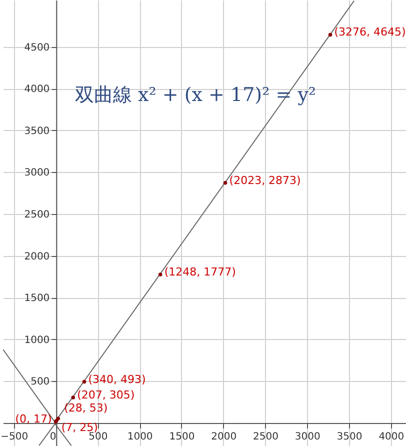  I want to click on x-tick-label: 3000, so click(307, 437).